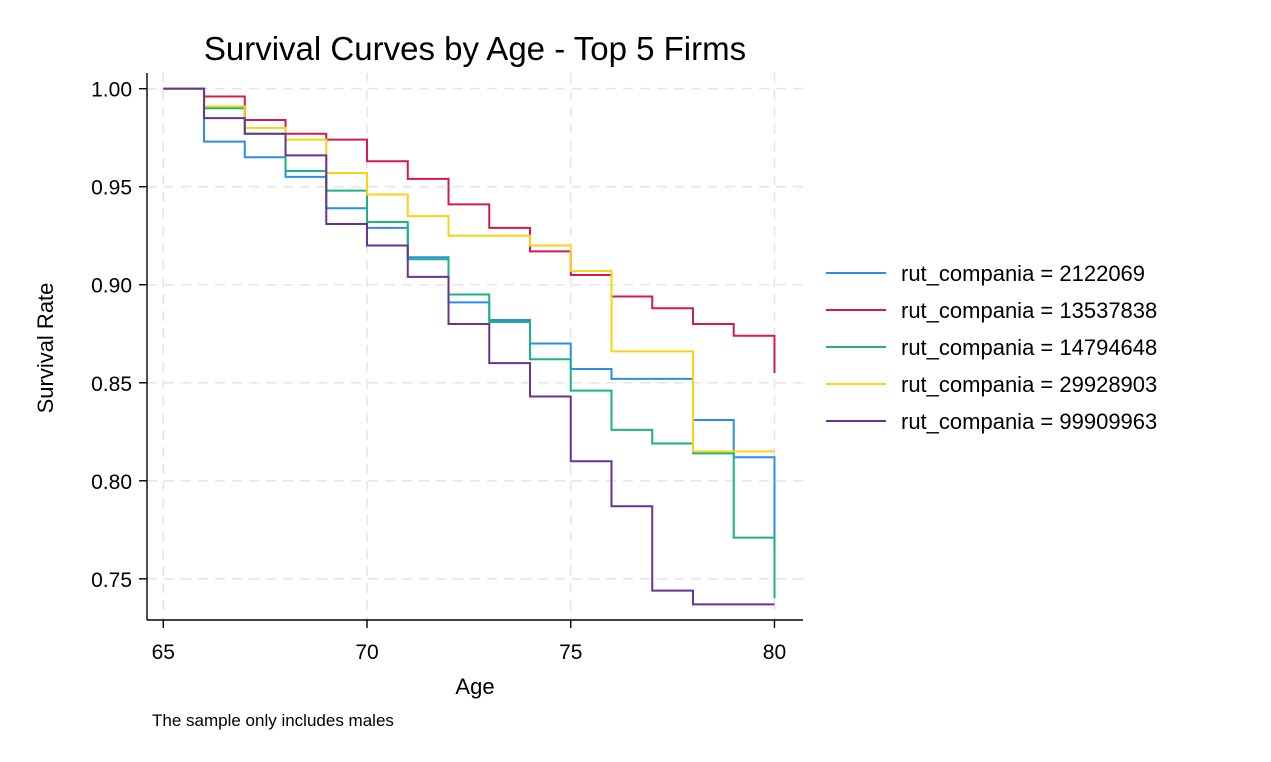 The width and height of the screenshot is (1271, 762). What do you see at coordinates (475, 48) in the screenshot?
I see `chart-title: Survival Curves by Age - Top 5 Firms` at bounding box center [475, 48].